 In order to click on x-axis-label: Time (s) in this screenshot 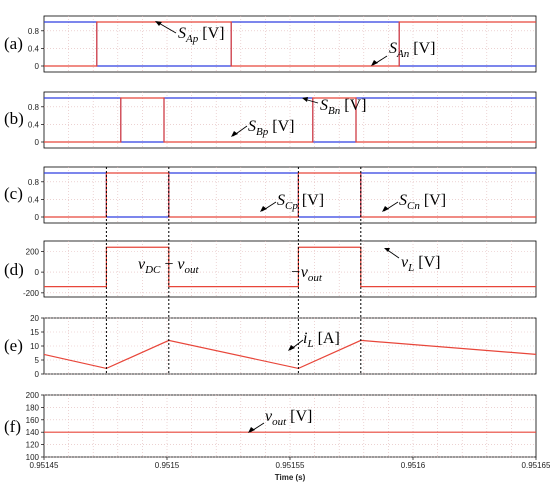, I will do `click(290, 477)`.